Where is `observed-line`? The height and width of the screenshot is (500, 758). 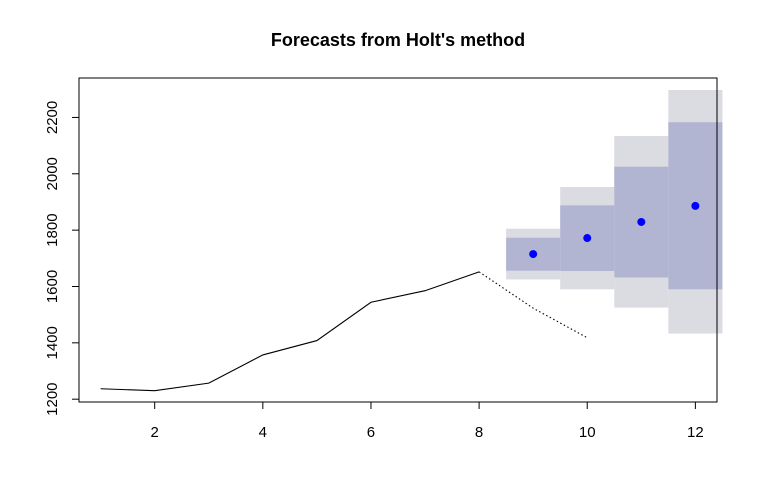
observed-line is located at coordinates (290, 331).